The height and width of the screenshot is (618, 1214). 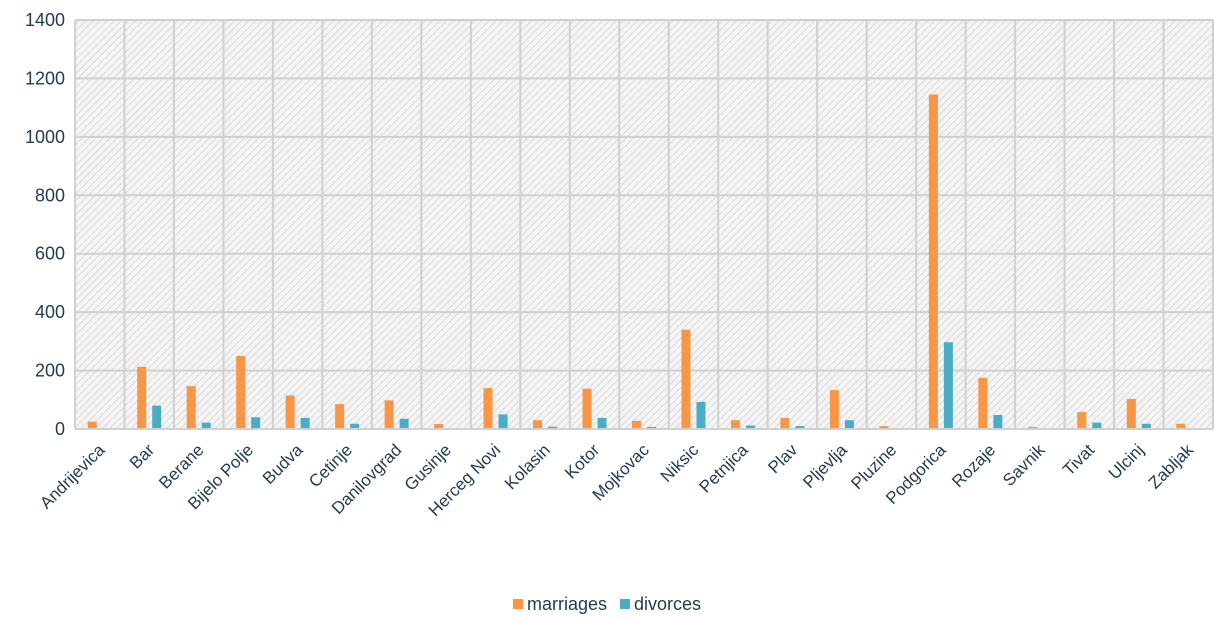 I want to click on x-tick-label: Petnjica, so click(x=724, y=468).